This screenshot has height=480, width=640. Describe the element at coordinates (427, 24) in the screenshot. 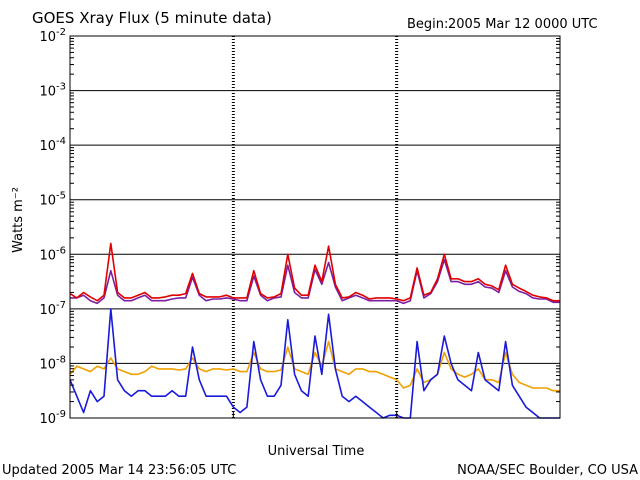

I see `begin-label: Begin:` at that location.